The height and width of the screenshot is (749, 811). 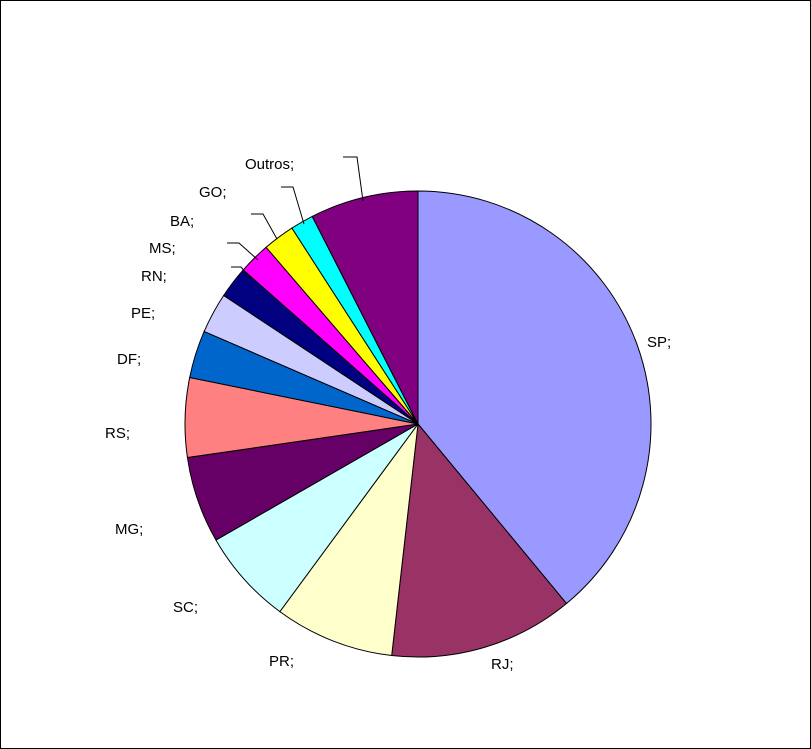 What do you see at coordinates (213, 192) in the screenshot?
I see `slice-label-go: GO;` at bounding box center [213, 192].